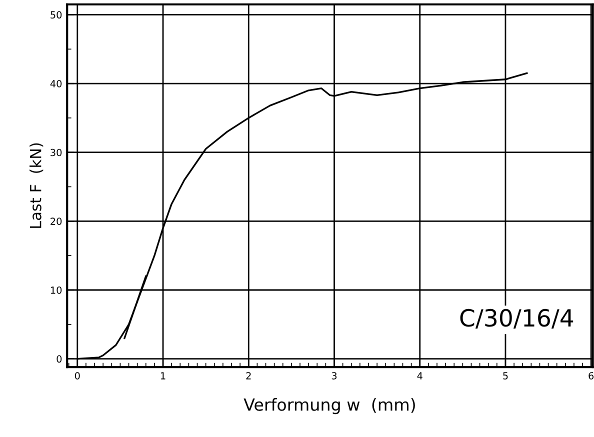 The width and height of the screenshot is (594, 437). What do you see at coordinates (591, 376) in the screenshot?
I see `x-tick-label: 6` at bounding box center [591, 376].